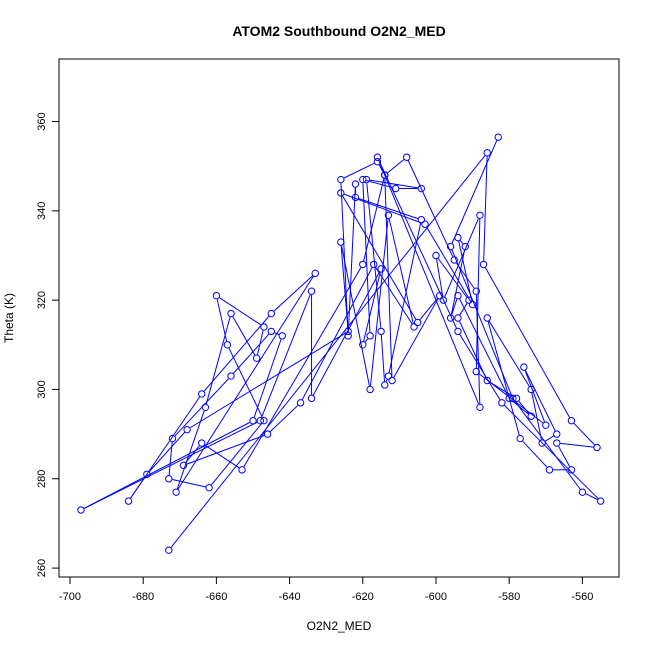  I want to click on y-tick-label: 320, so click(42, 300).